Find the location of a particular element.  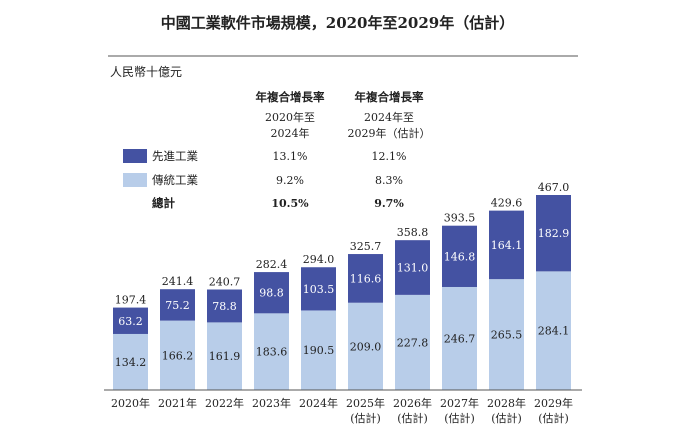

cagr-value: 12.1% is located at coordinates (389, 156).